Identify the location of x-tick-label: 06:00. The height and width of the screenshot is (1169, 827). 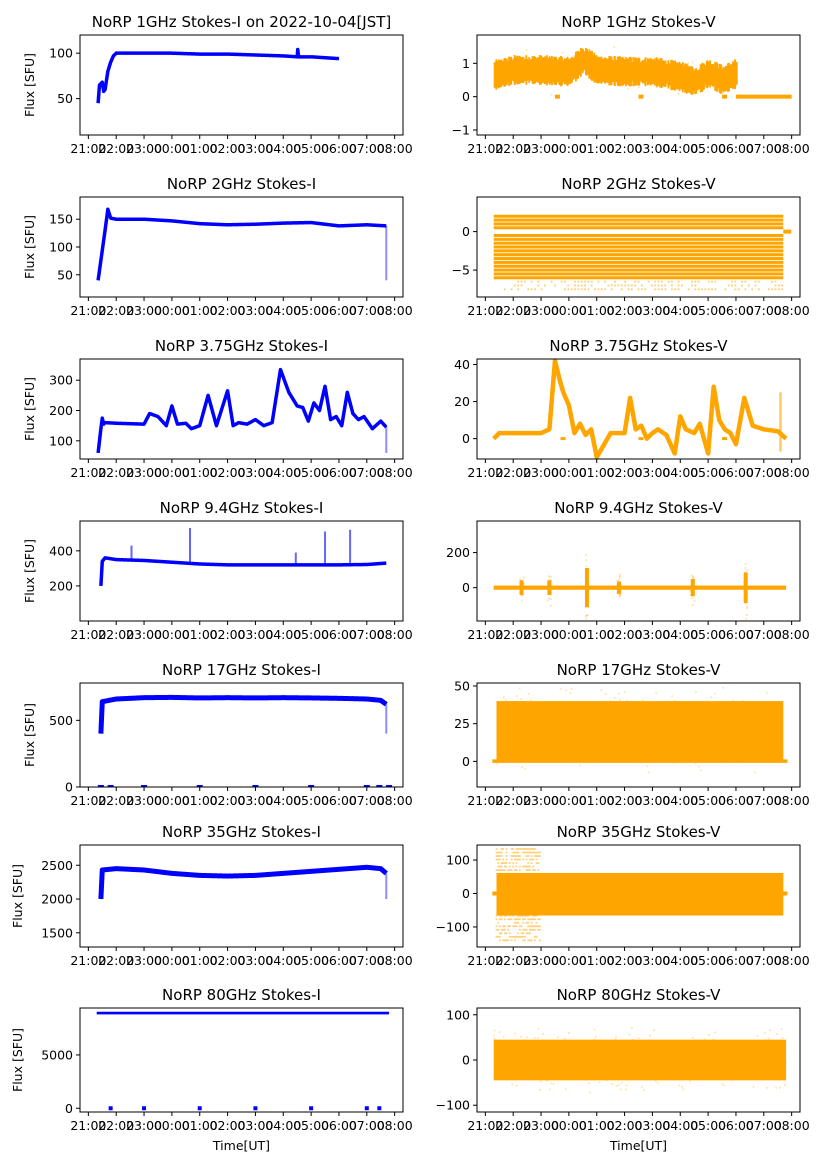
(736, 1125).